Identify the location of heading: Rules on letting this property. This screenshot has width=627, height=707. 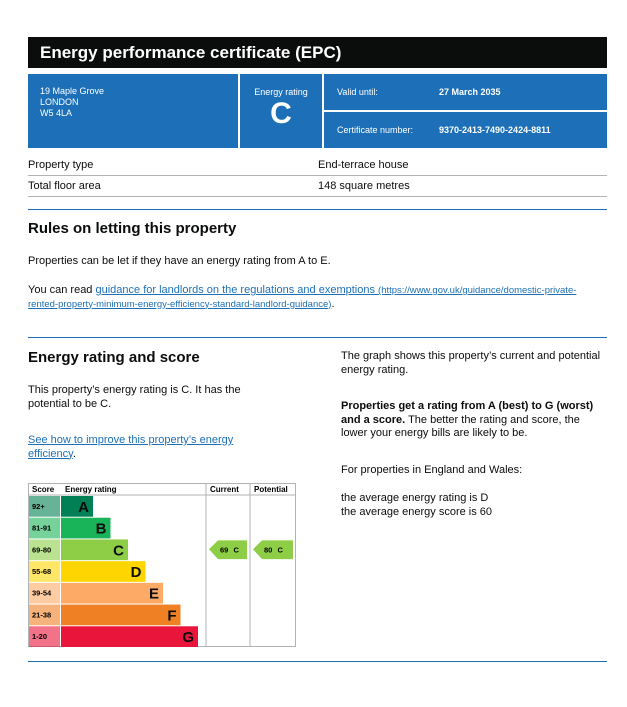
(132, 228).